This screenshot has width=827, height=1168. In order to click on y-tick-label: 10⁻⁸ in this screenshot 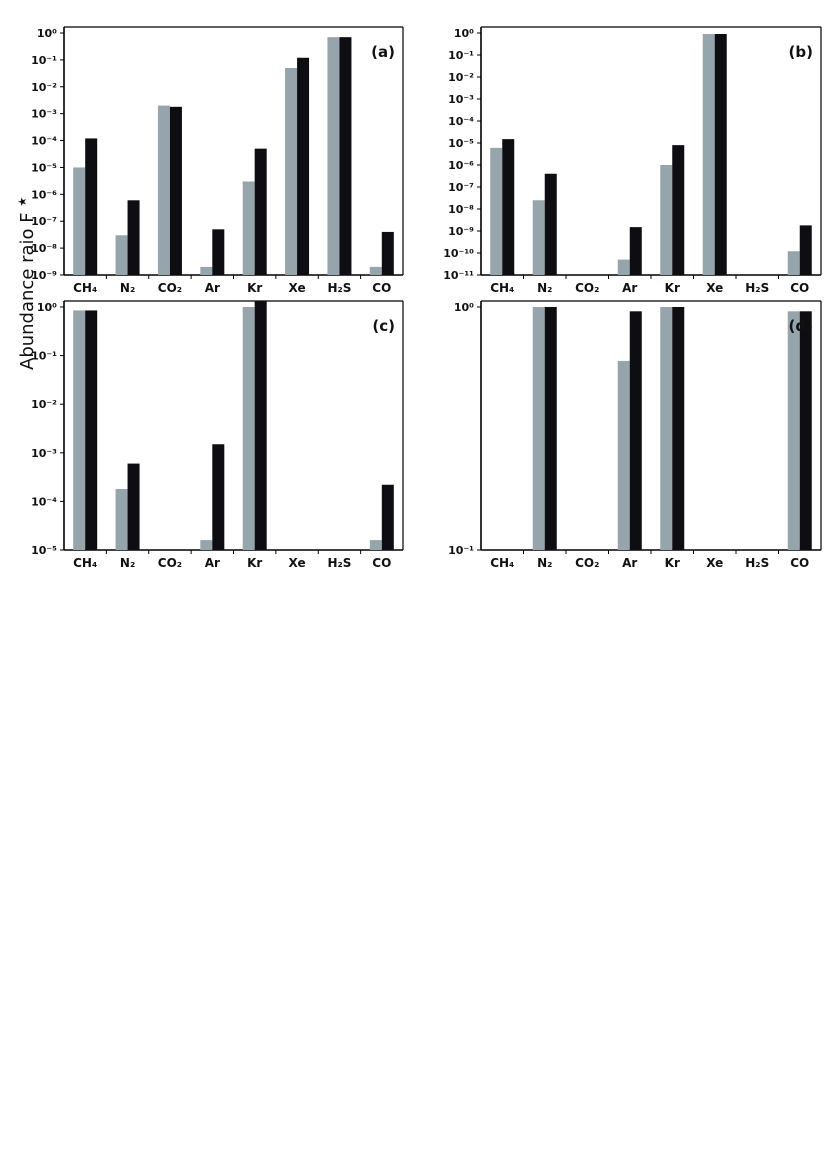, I will do `click(461, 209)`.